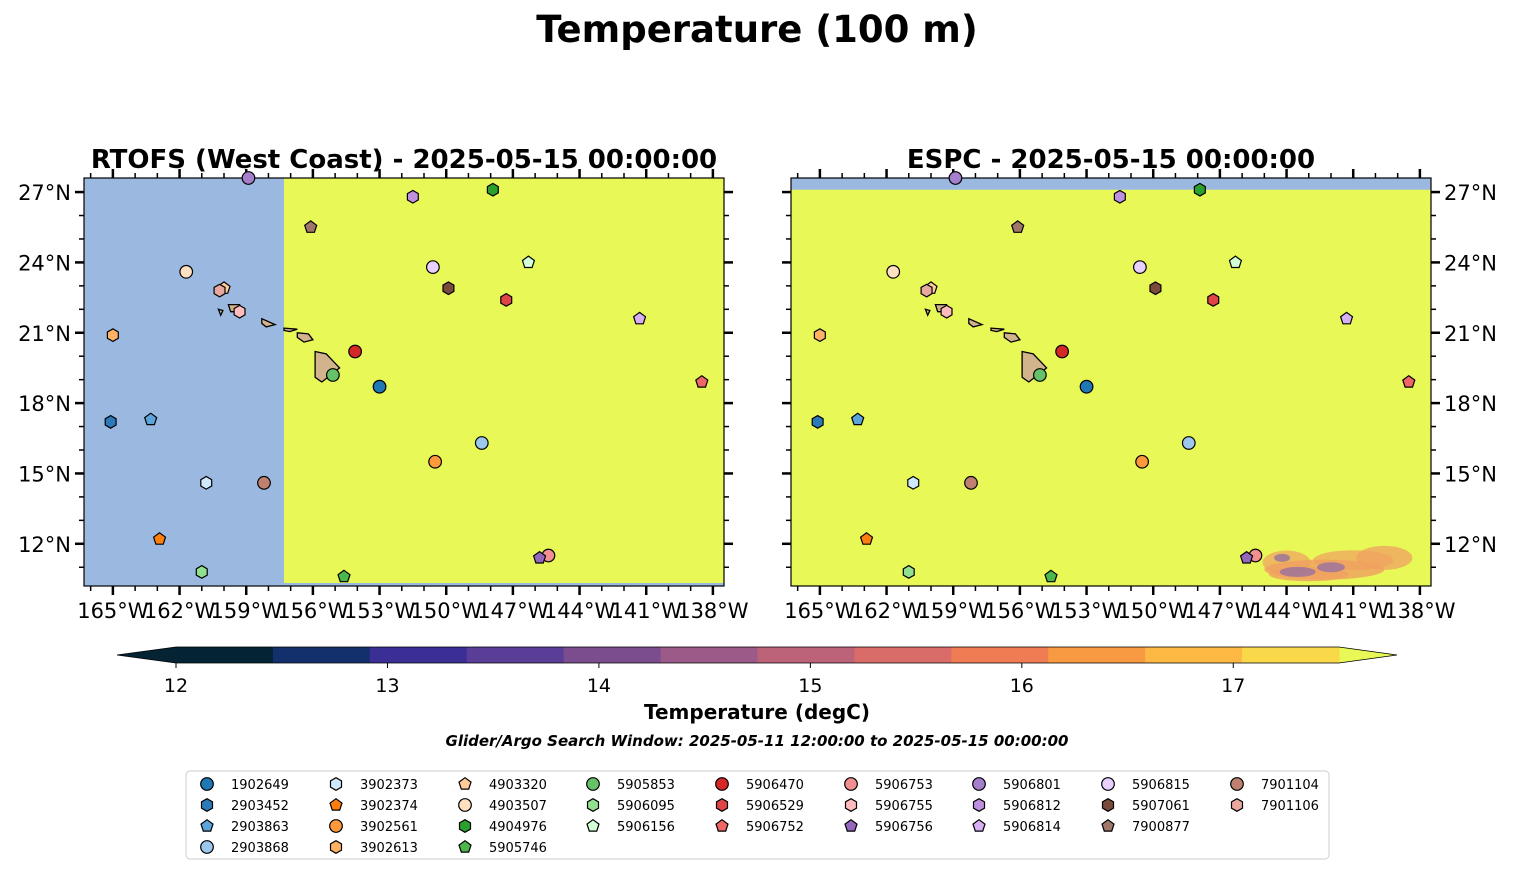 This screenshot has height=889, width=1514. I want to click on legend-label-3902373: 3902373, so click(389, 785).